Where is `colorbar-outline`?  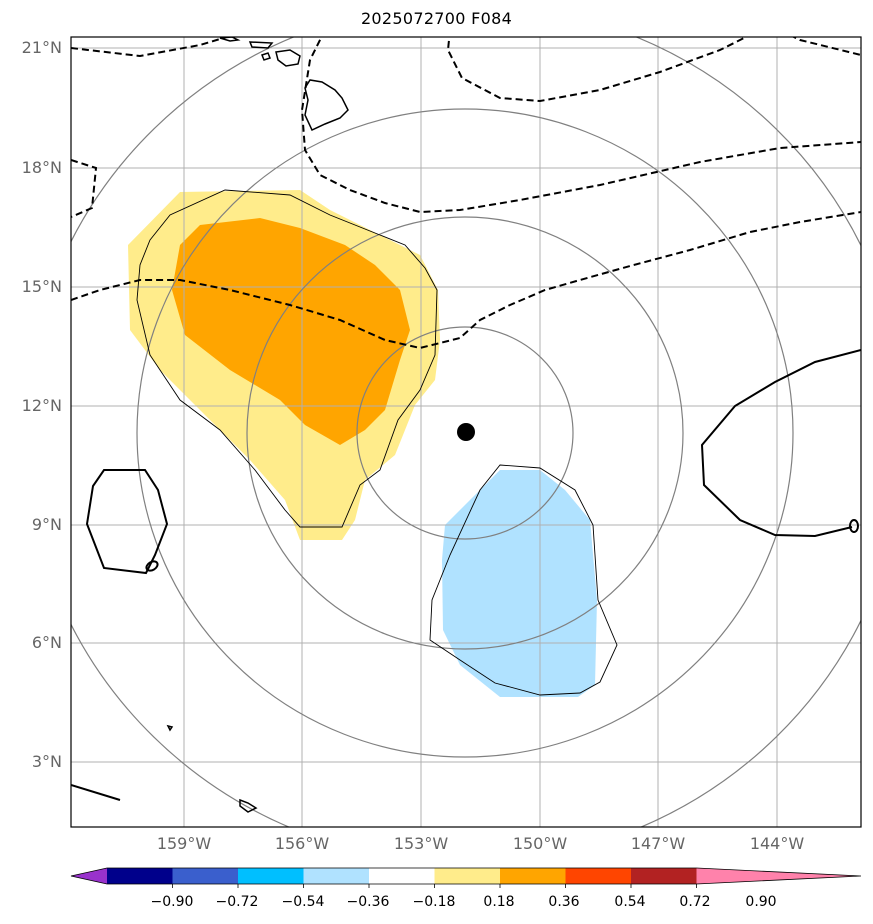 colorbar-outline is located at coordinates (466, 876).